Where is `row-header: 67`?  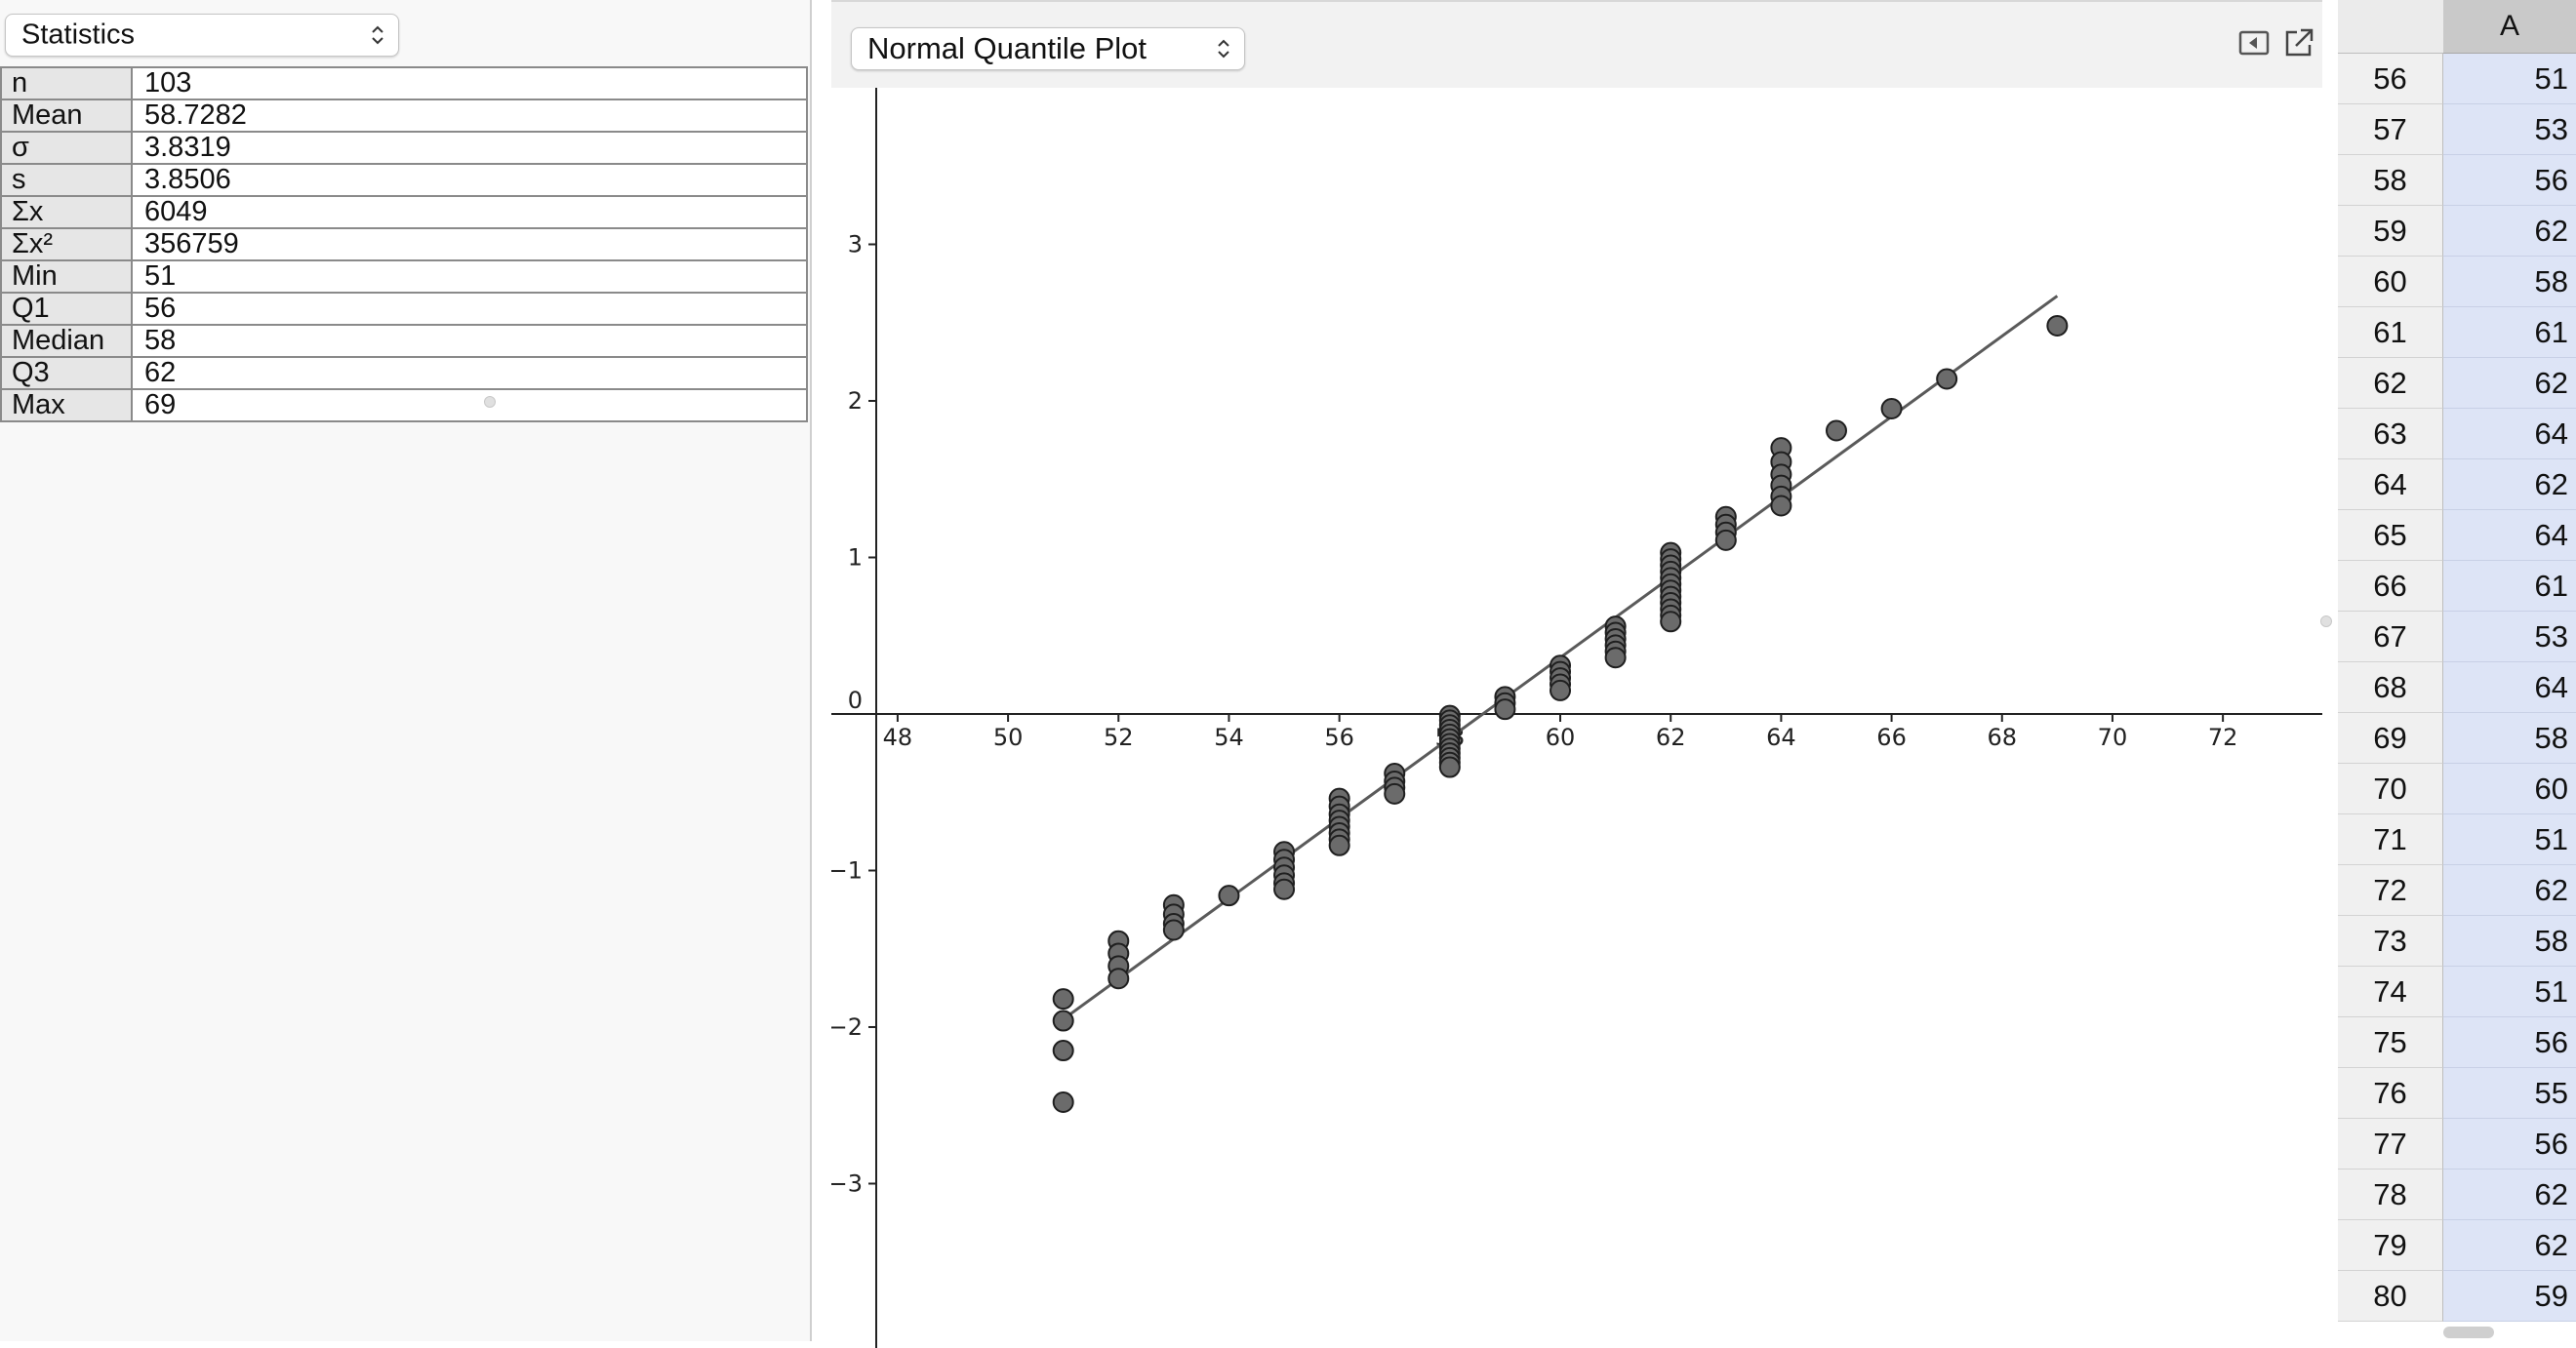
row-header: 67 is located at coordinates (2390, 637).